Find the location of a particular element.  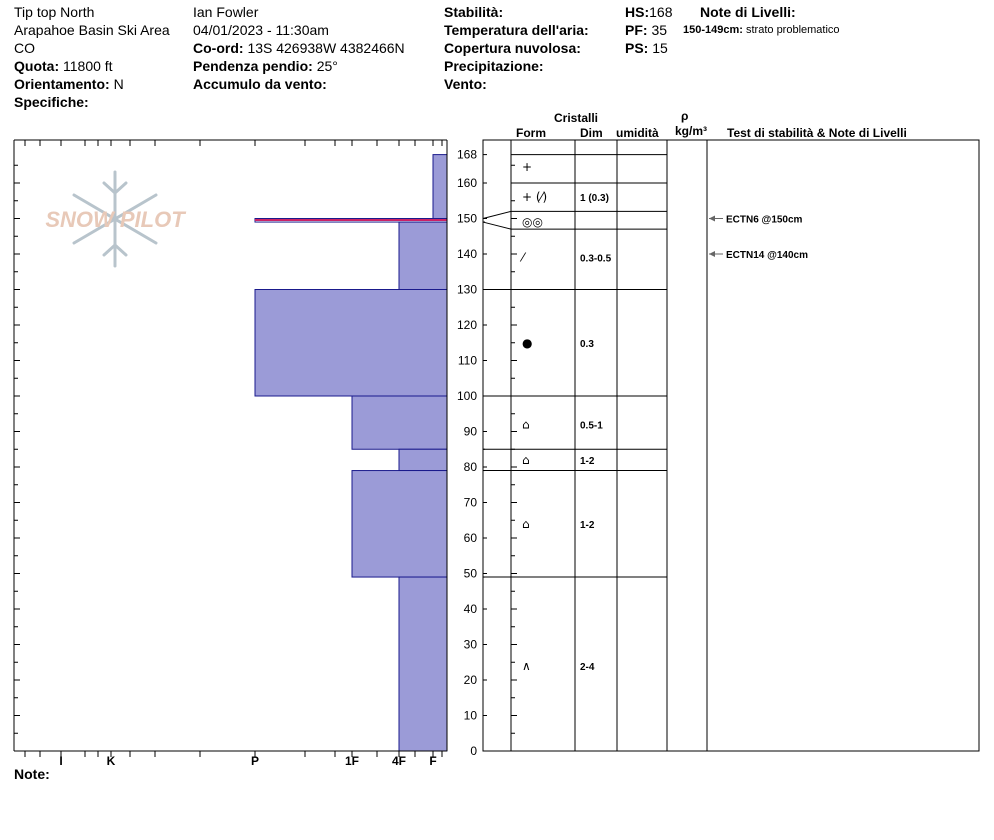

air-temp-label: Temperatura dell'aria: is located at coordinates (516, 30).